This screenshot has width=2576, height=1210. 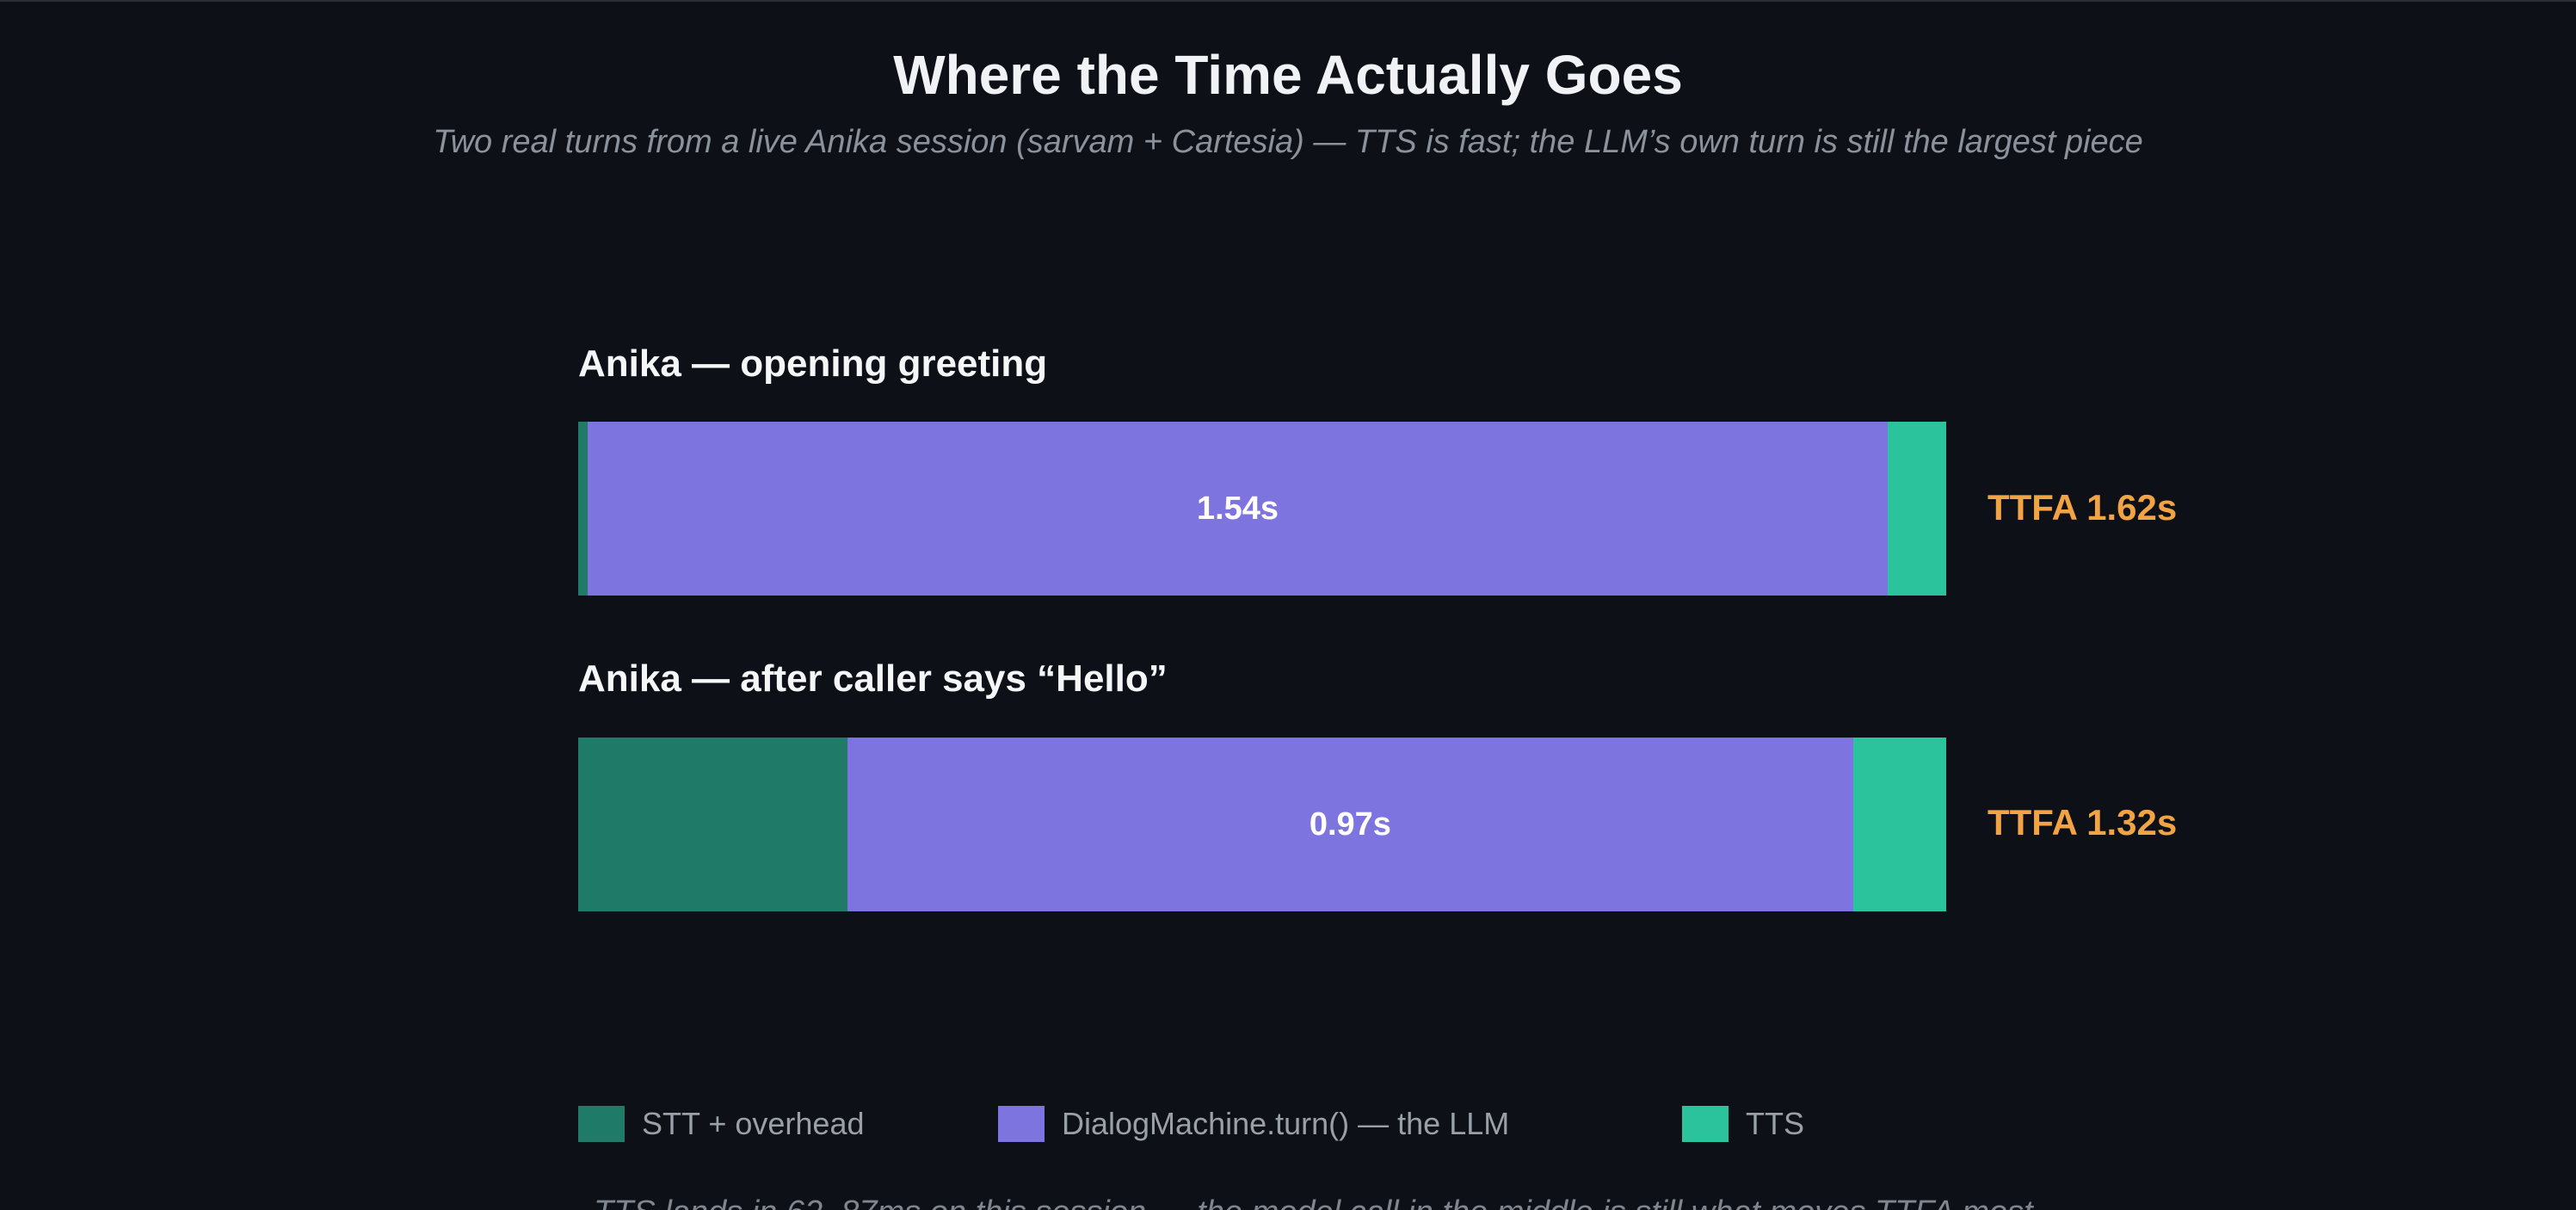 What do you see at coordinates (1775, 1123) in the screenshot?
I see `legend-label-tts: TTS` at bounding box center [1775, 1123].